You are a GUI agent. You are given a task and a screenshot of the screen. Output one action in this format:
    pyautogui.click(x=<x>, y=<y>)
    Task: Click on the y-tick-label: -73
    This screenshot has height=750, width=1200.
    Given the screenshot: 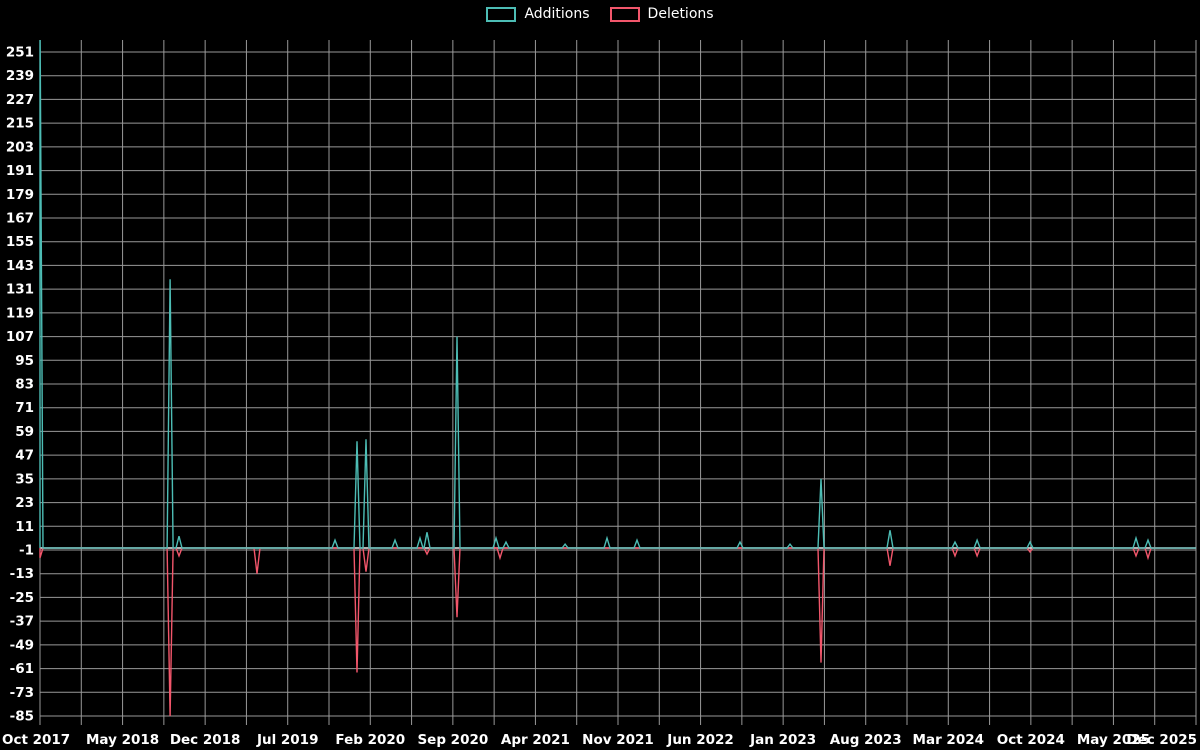 What is the action you would take?
    pyautogui.click(x=22, y=693)
    